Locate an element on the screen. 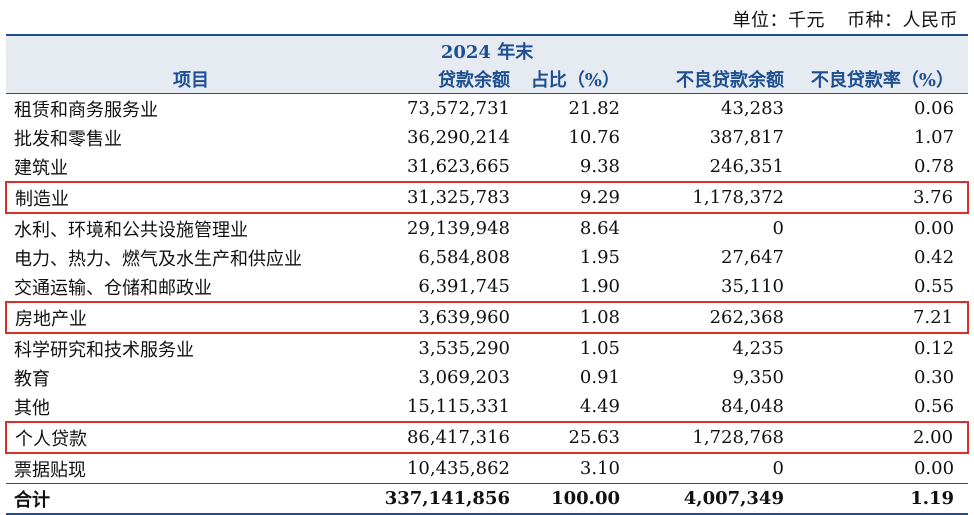 The image size is (974, 515). row-npl: 4,235 is located at coordinates (758, 348).